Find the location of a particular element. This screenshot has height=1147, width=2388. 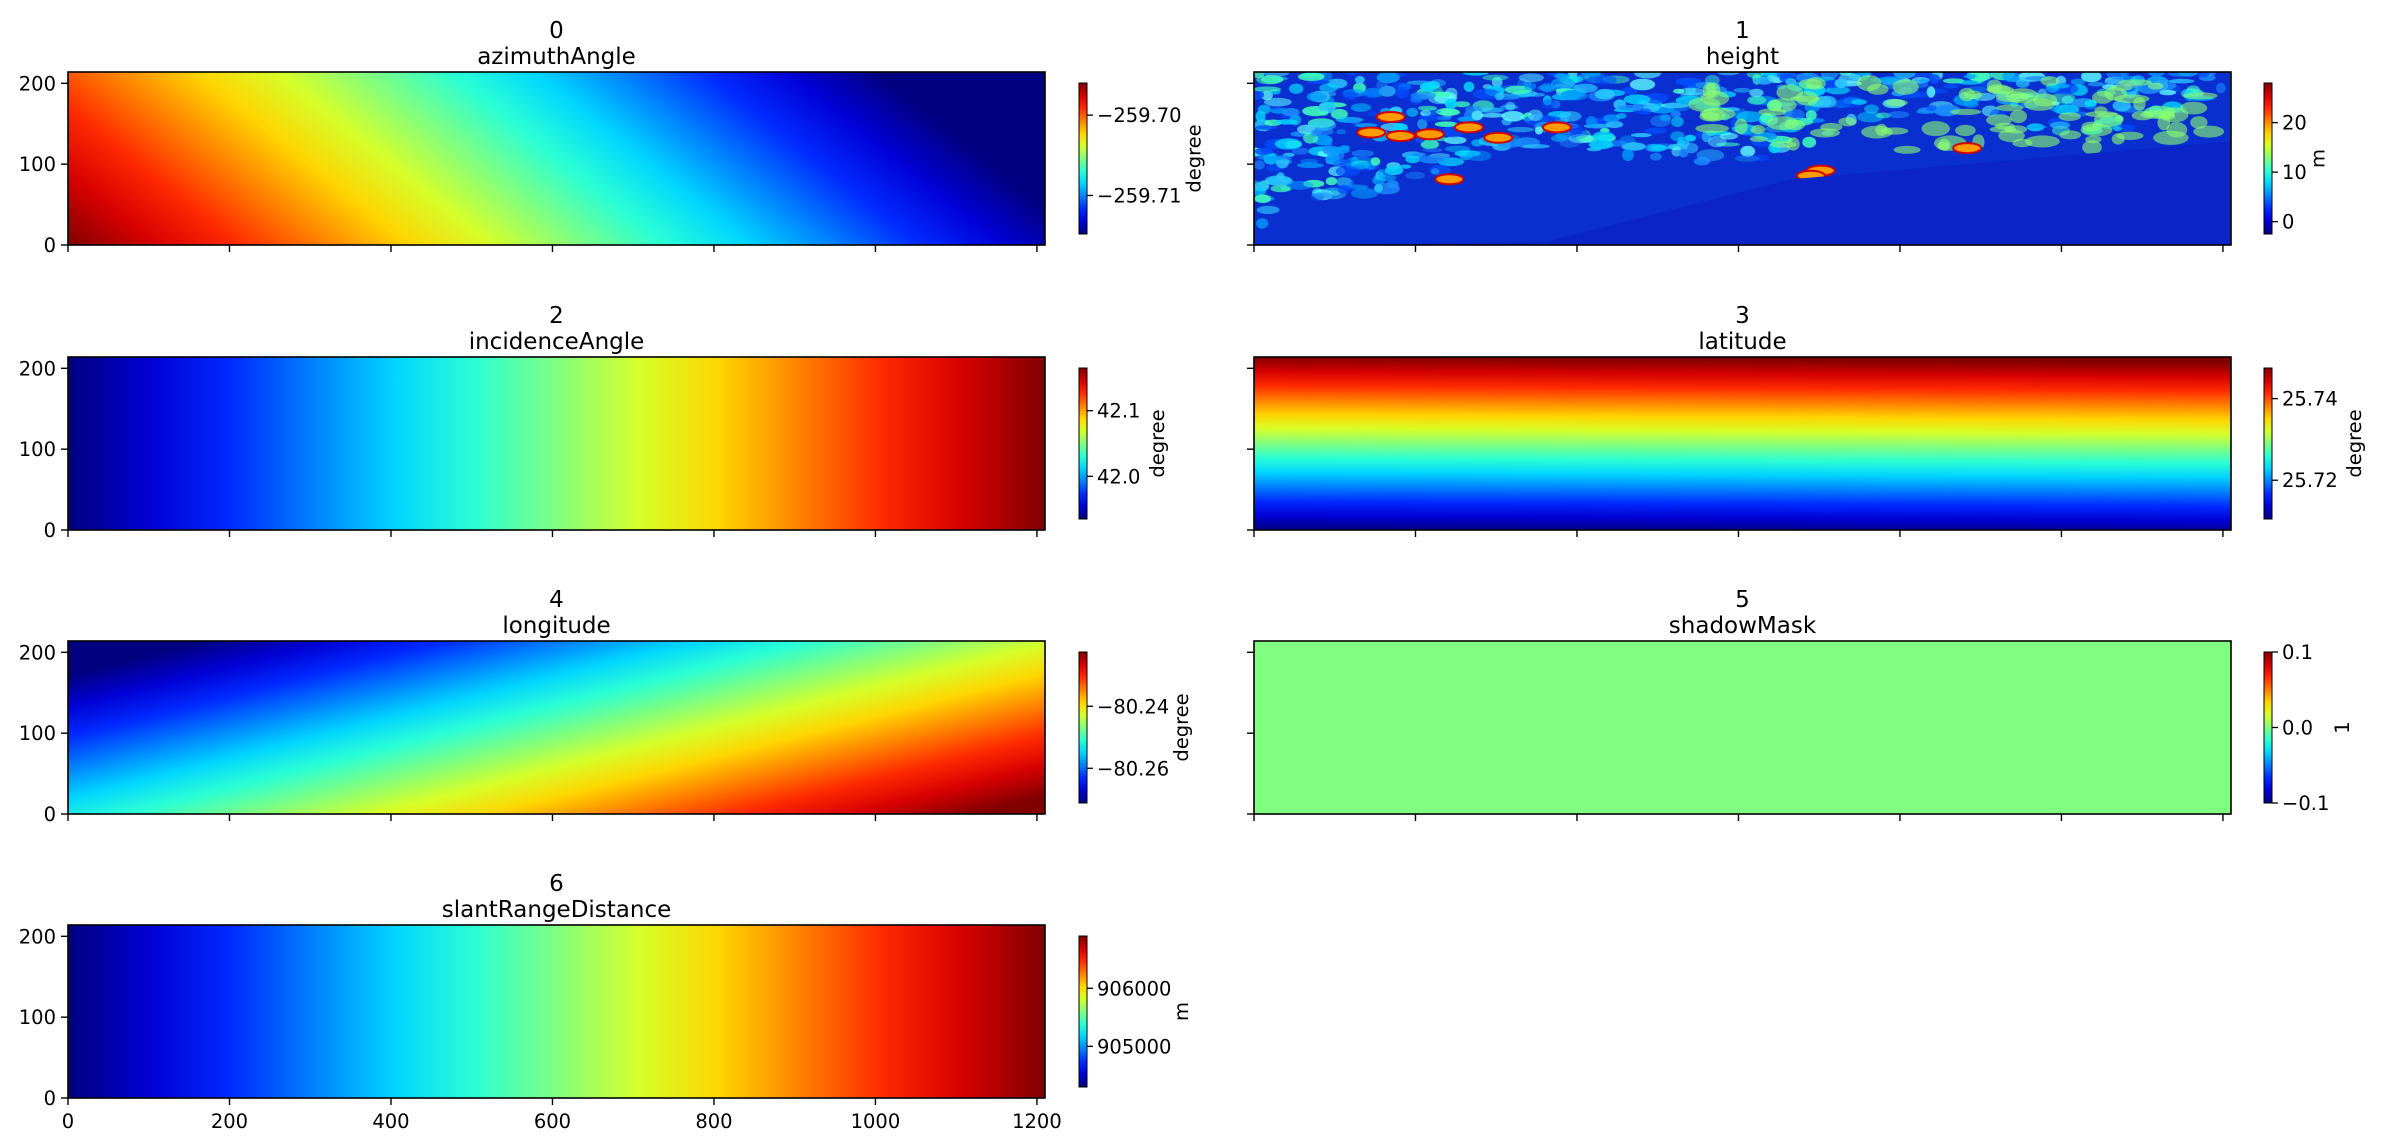

x-tick-label: 600 is located at coordinates (552, 1121).